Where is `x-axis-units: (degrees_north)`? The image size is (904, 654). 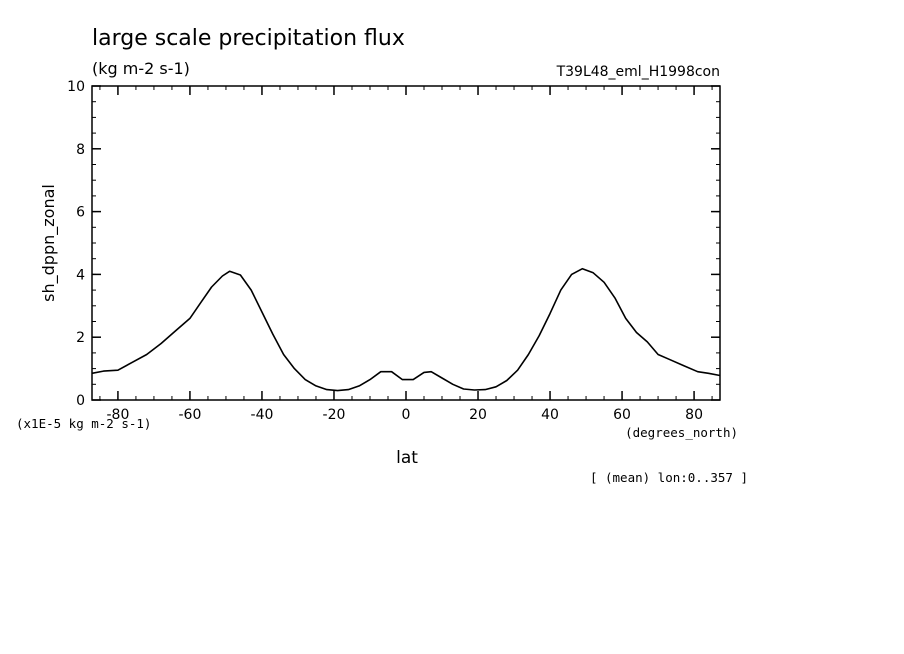 x-axis-units: (degrees_north) is located at coordinates (681, 432).